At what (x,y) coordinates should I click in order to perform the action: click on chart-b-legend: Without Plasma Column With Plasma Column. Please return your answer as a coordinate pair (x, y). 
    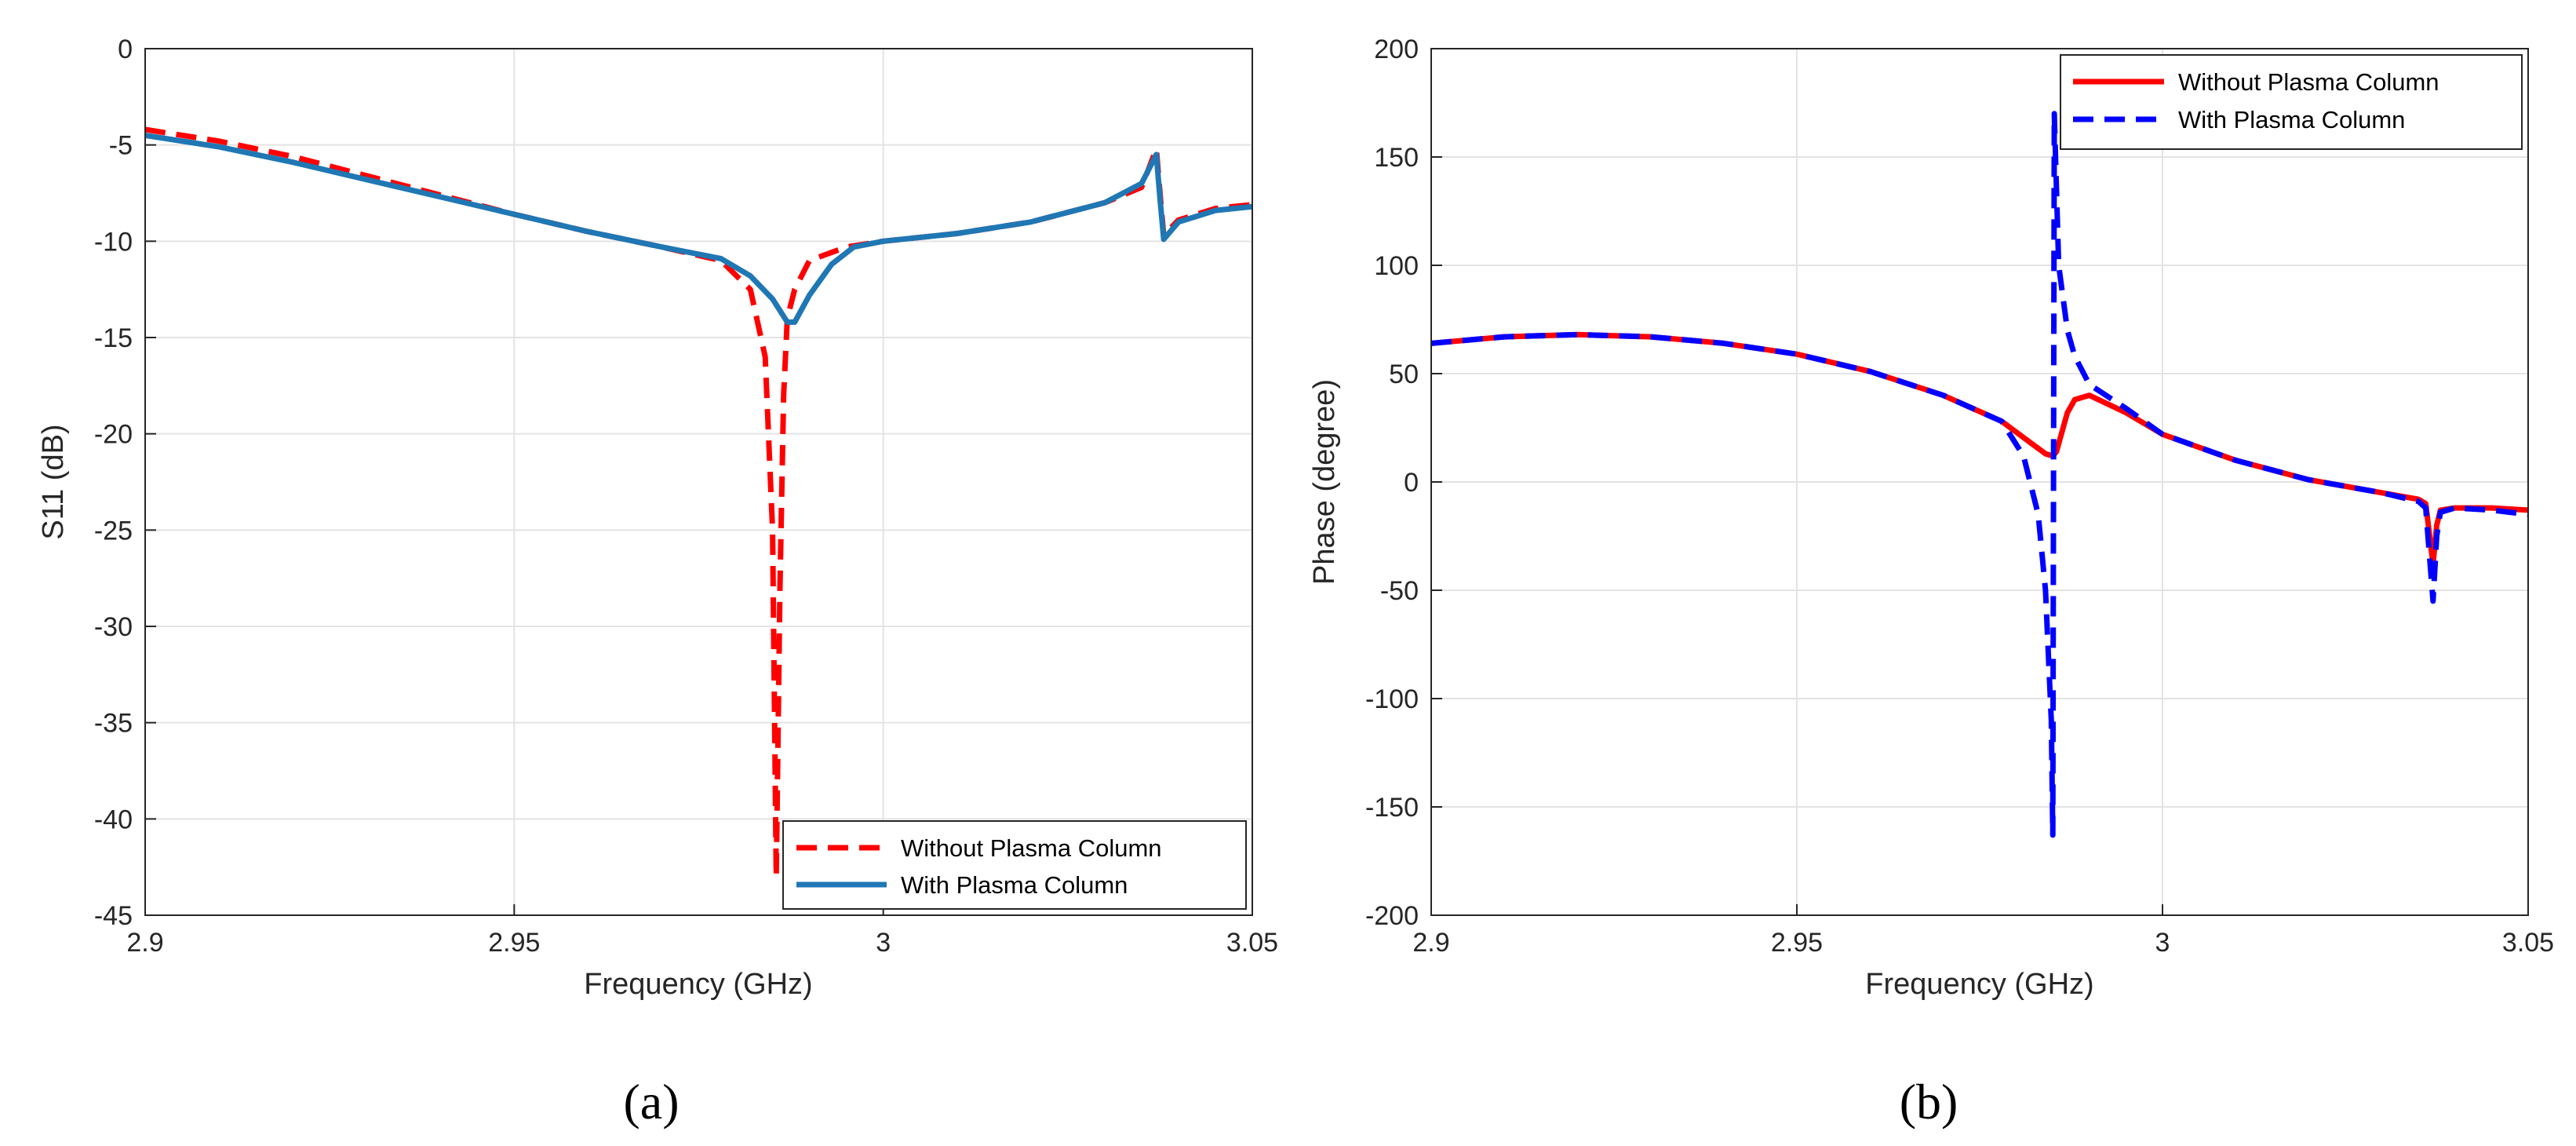
    Looking at the image, I should click on (2291, 102).